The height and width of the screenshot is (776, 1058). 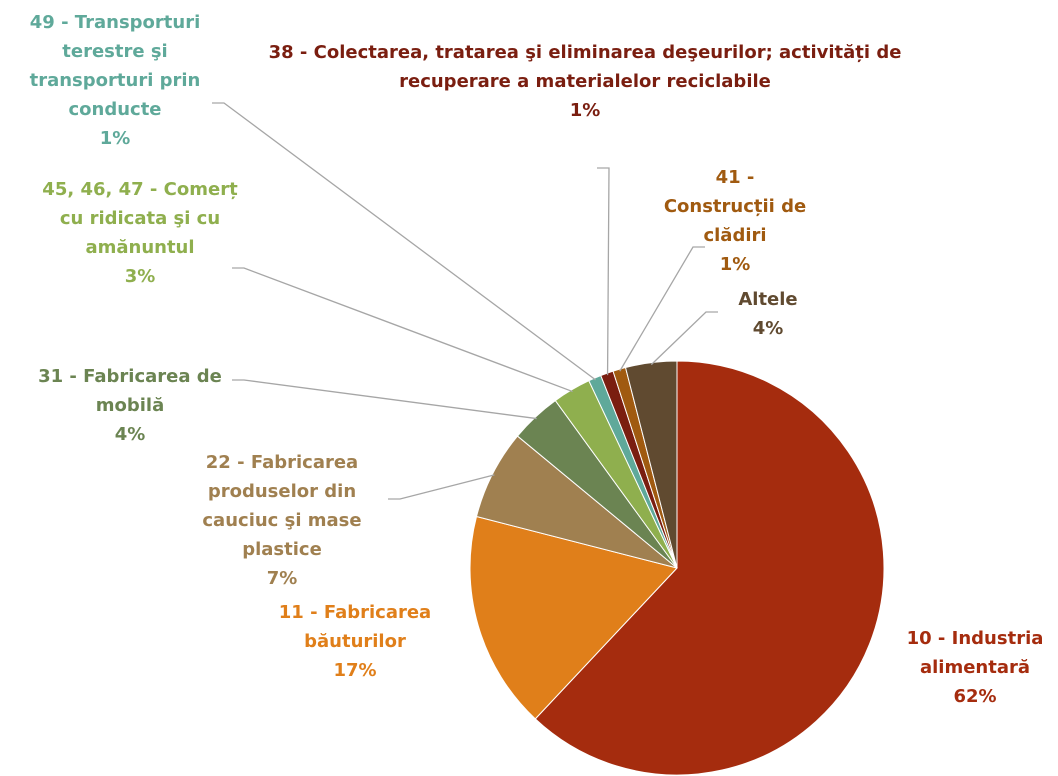 What do you see at coordinates (140, 276) in the screenshot?
I see `value-label: 3%` at bounding box center [140, 276].